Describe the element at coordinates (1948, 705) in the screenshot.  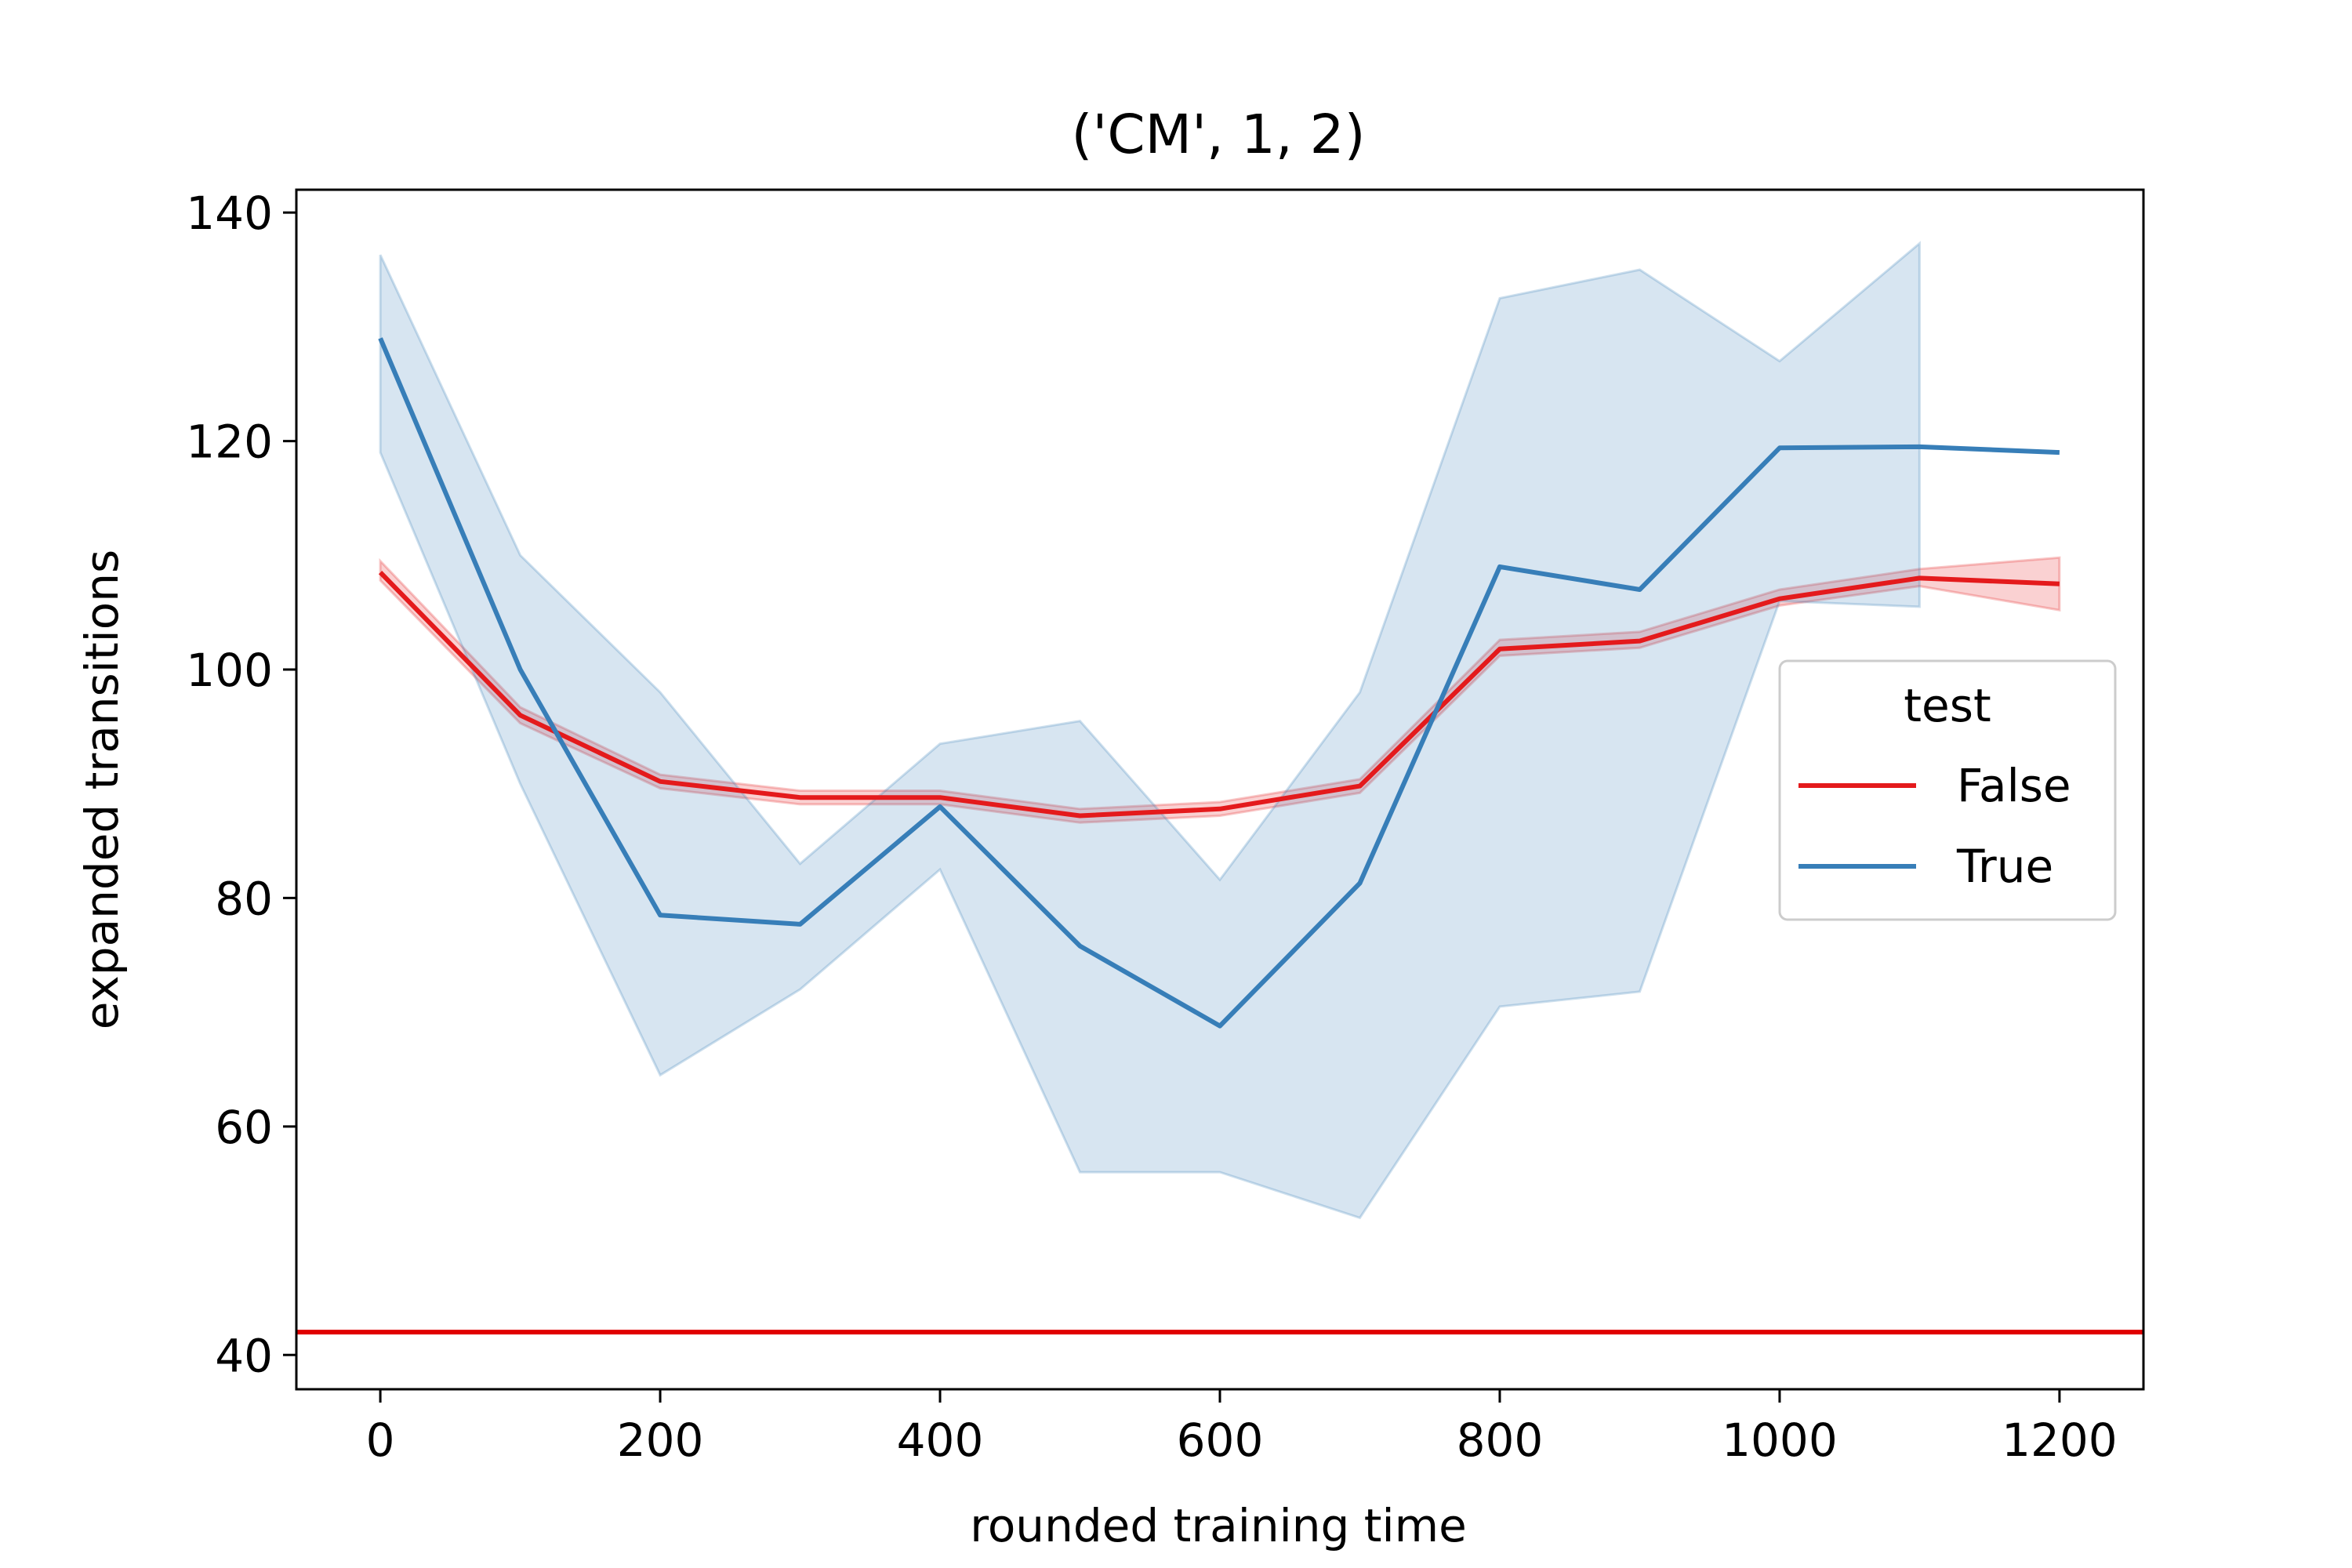
I see `legend-title: test` at that location.